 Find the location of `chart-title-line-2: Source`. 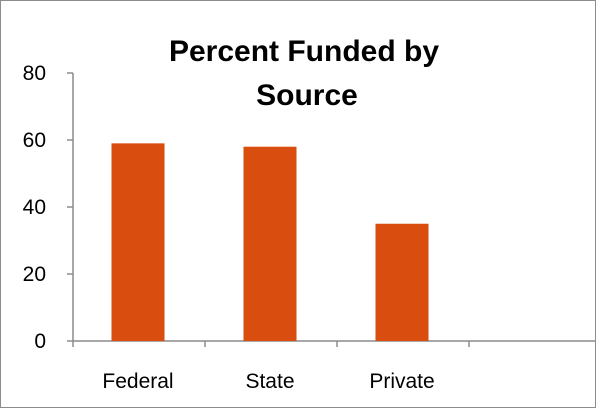

chart-title-line-2: Source is located at coordinates (307, 95).